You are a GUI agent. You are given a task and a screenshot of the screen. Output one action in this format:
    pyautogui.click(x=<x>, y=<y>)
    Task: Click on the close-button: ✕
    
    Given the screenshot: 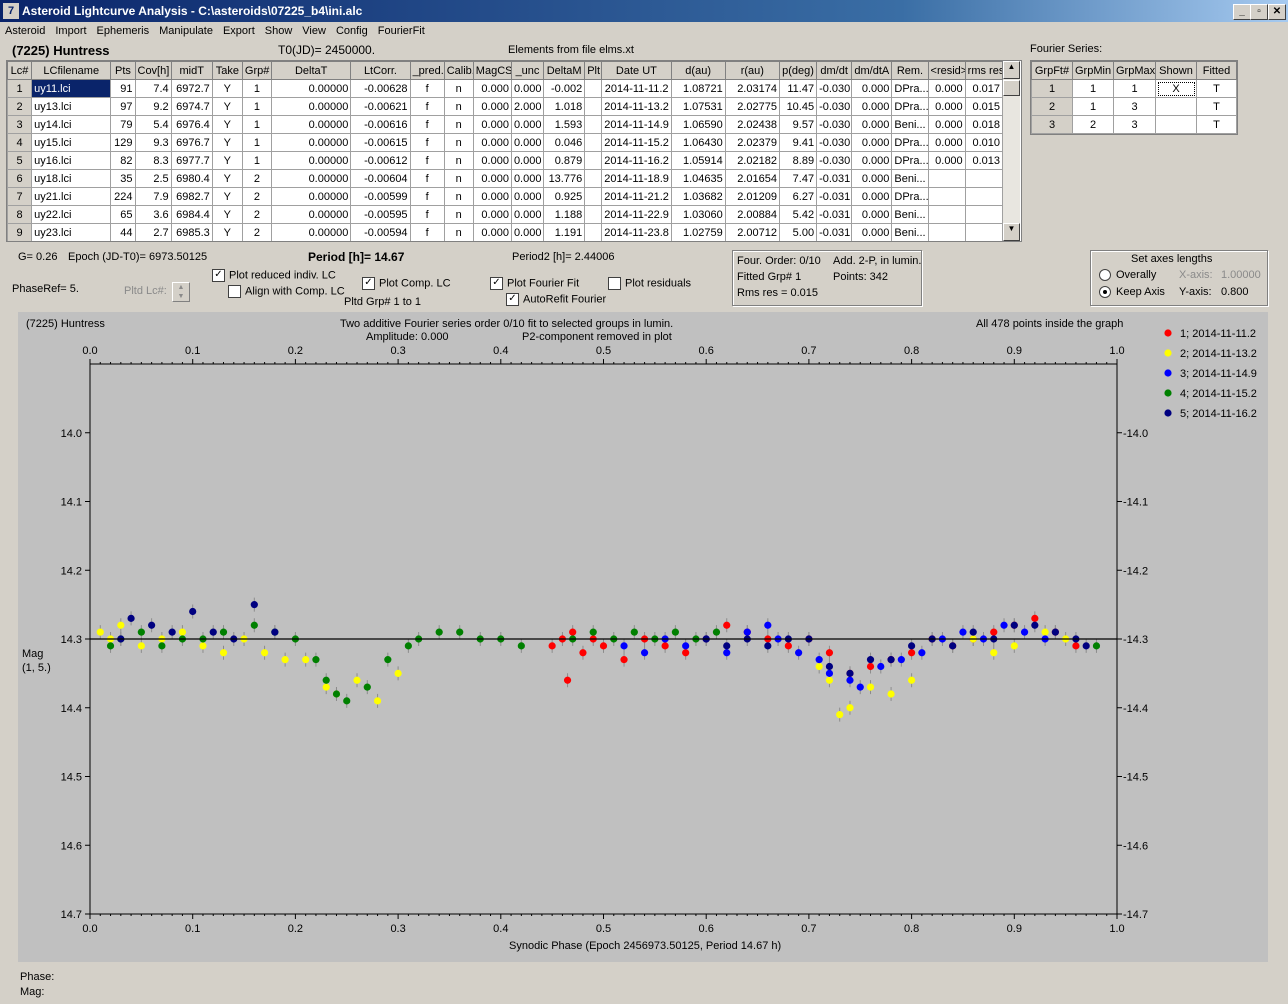 What is the action you would take?
    pyautogui.click(x=1277, y=12)
    